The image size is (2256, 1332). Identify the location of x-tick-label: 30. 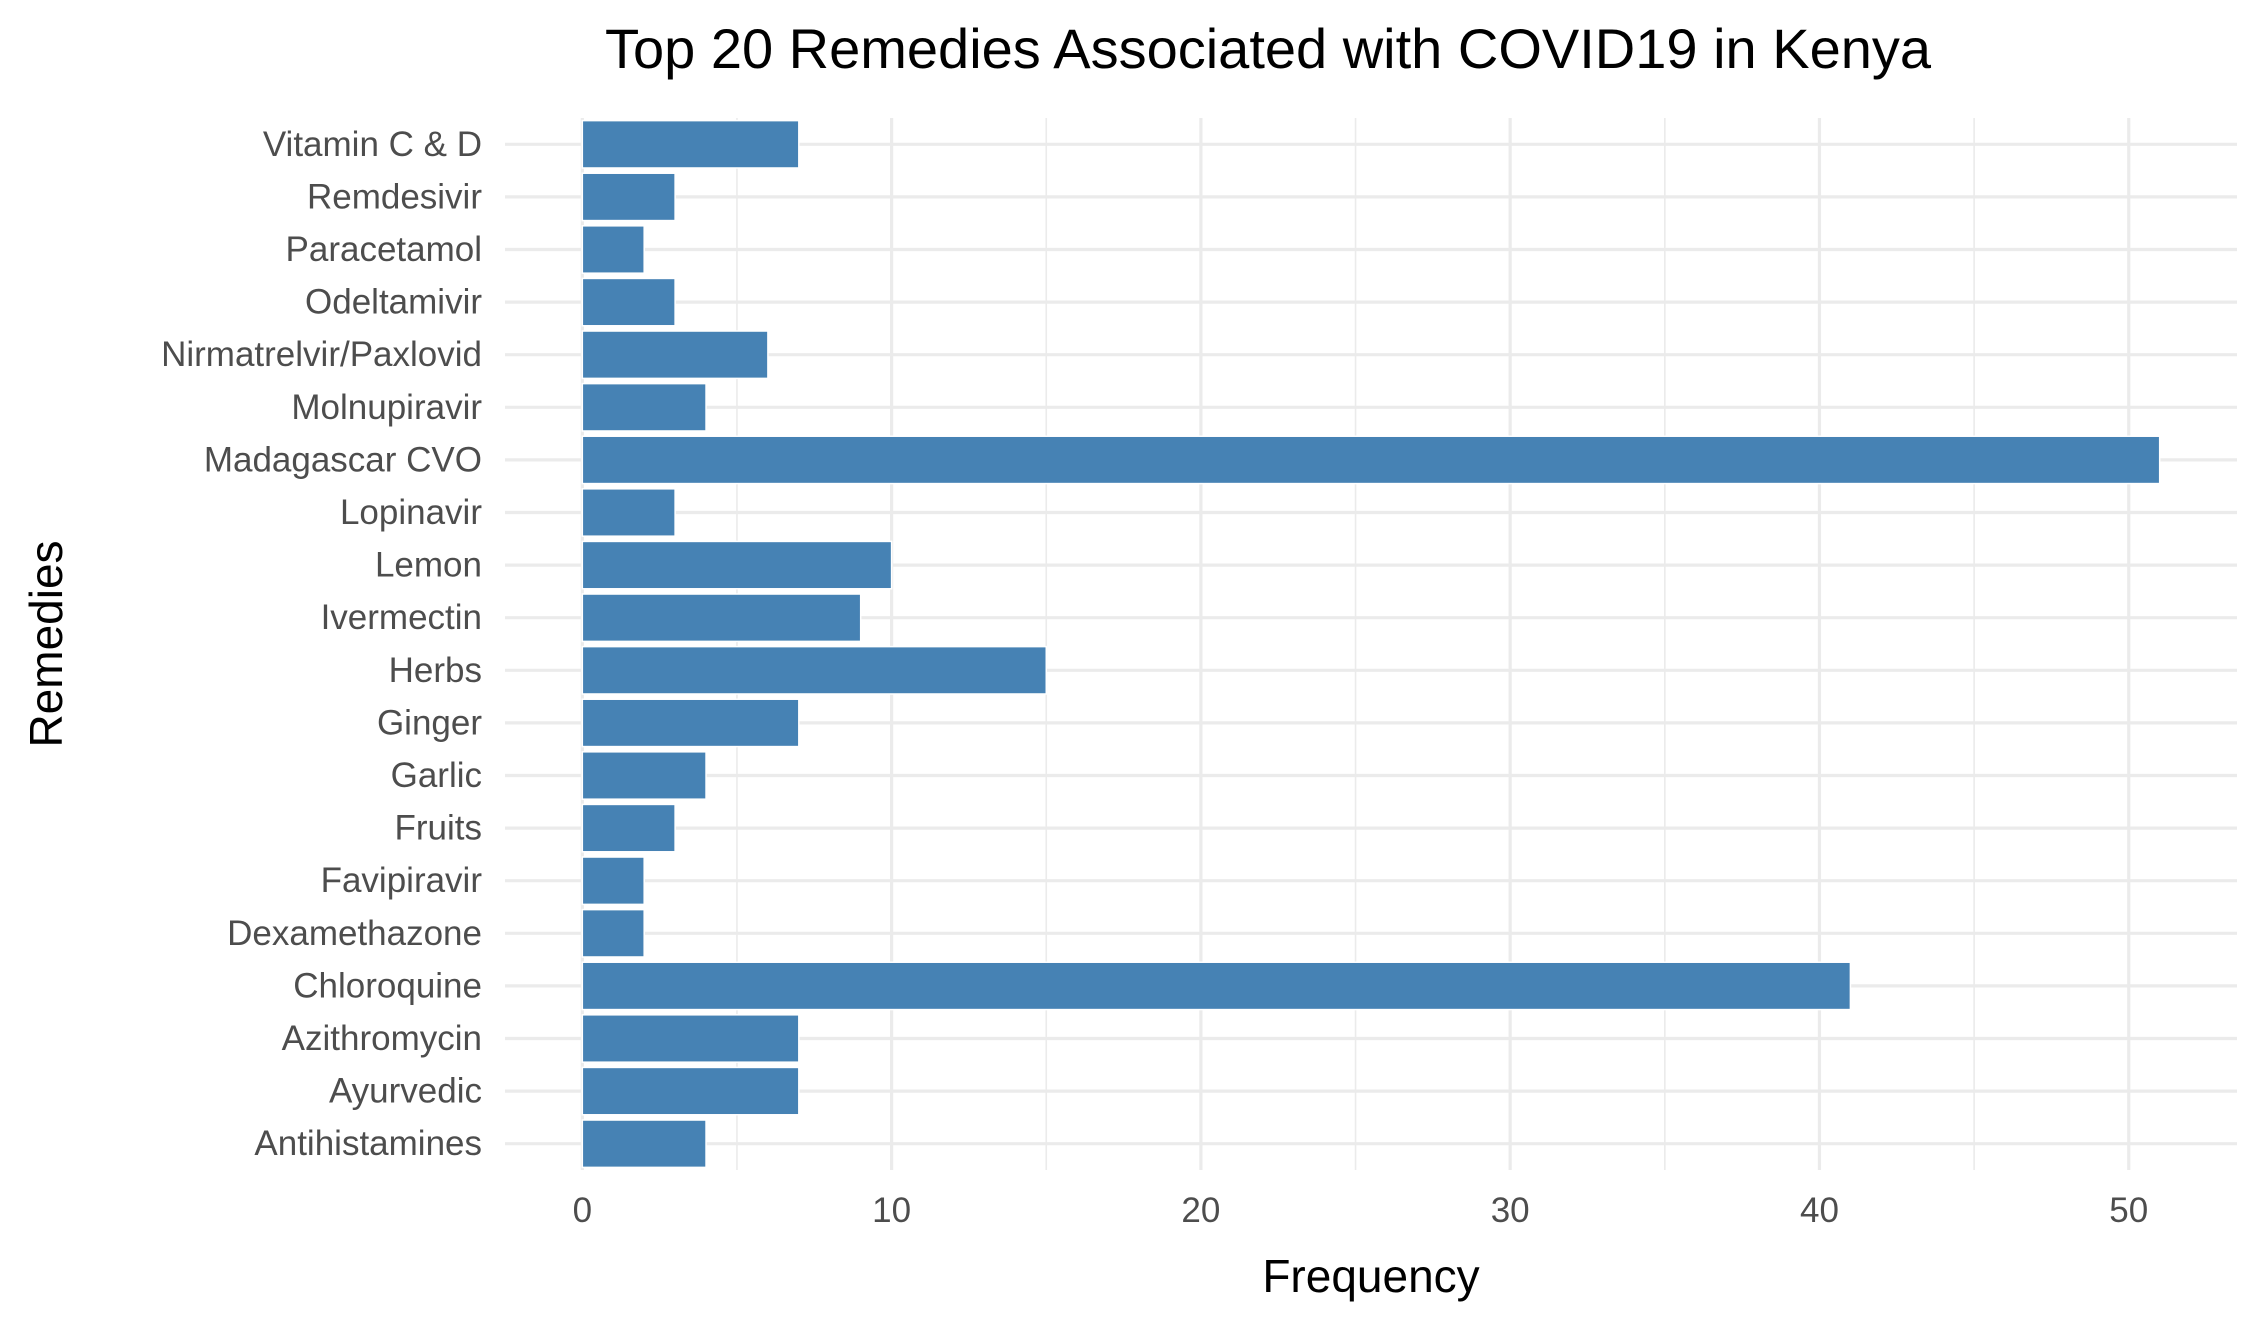
(1510, 1210).